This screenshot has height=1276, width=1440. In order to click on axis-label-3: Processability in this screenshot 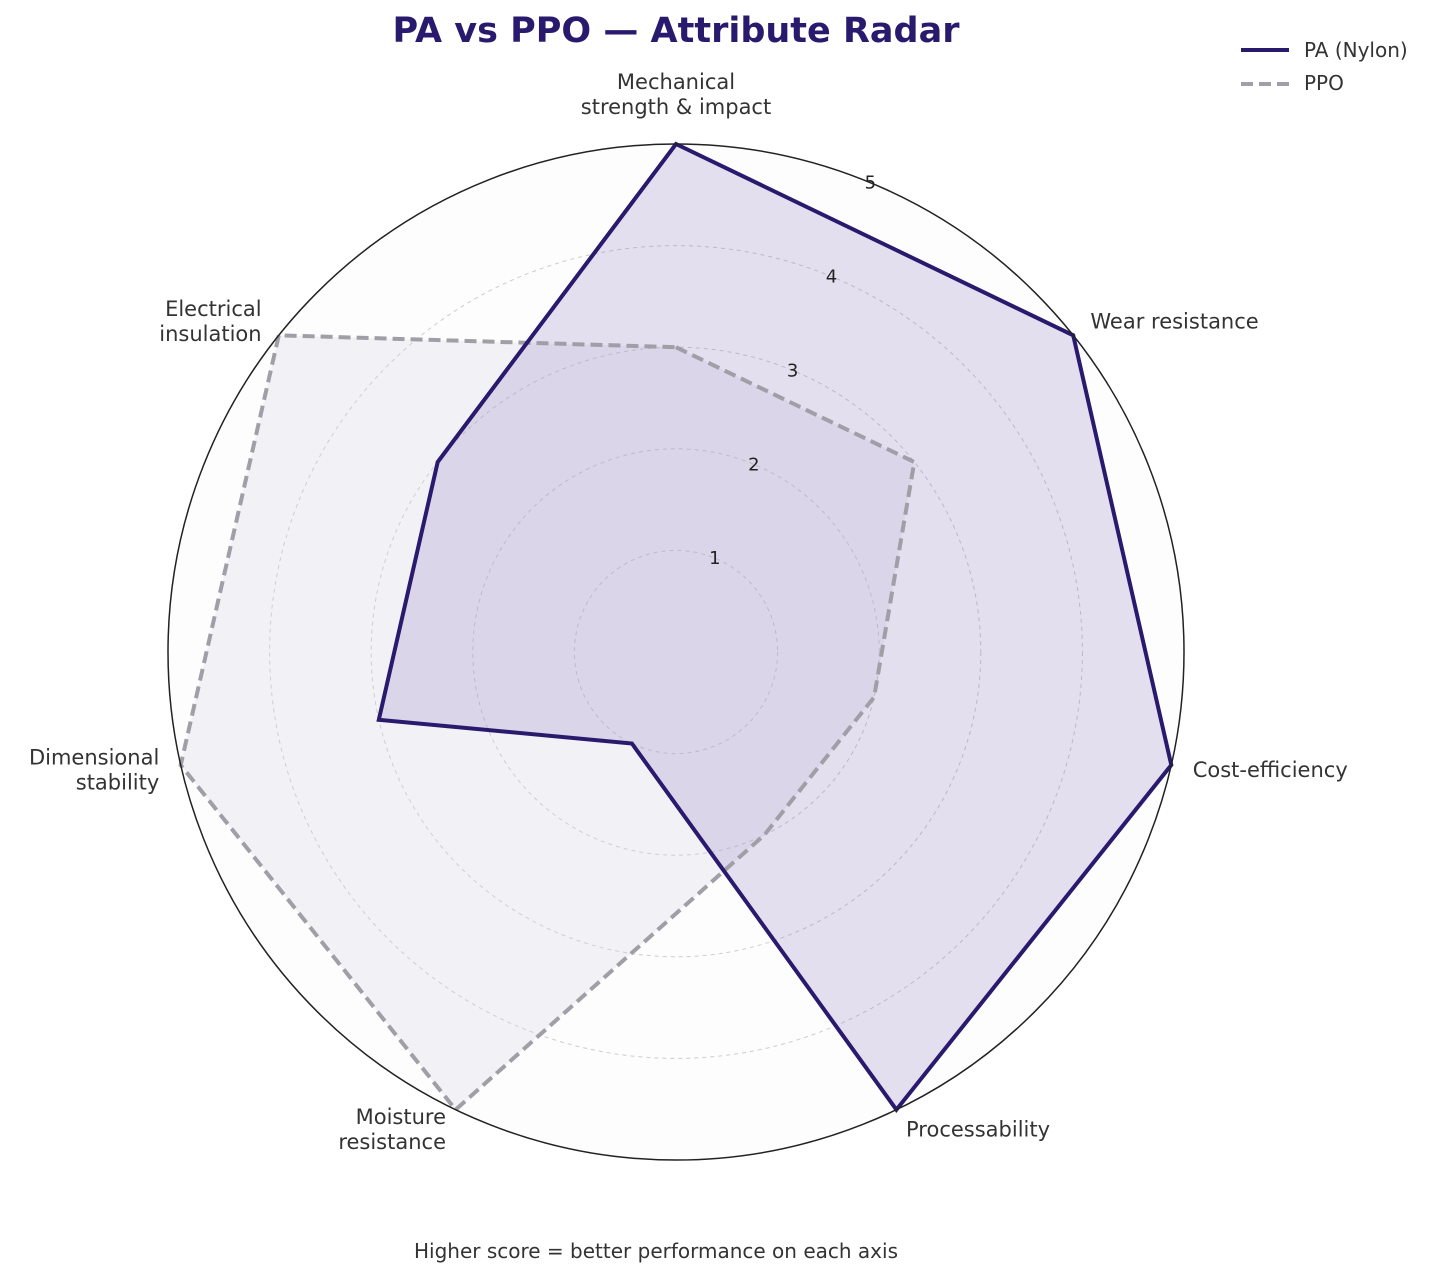, I will do `click(978, 1130)`.